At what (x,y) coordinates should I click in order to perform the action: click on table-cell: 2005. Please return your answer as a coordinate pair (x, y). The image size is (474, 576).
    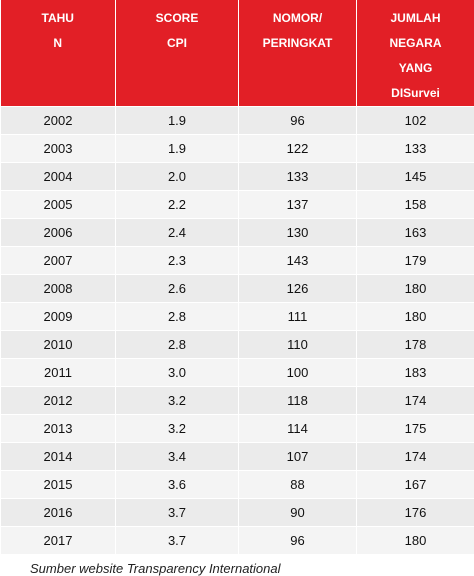
    Looking at the image, I should click on (58, 205).